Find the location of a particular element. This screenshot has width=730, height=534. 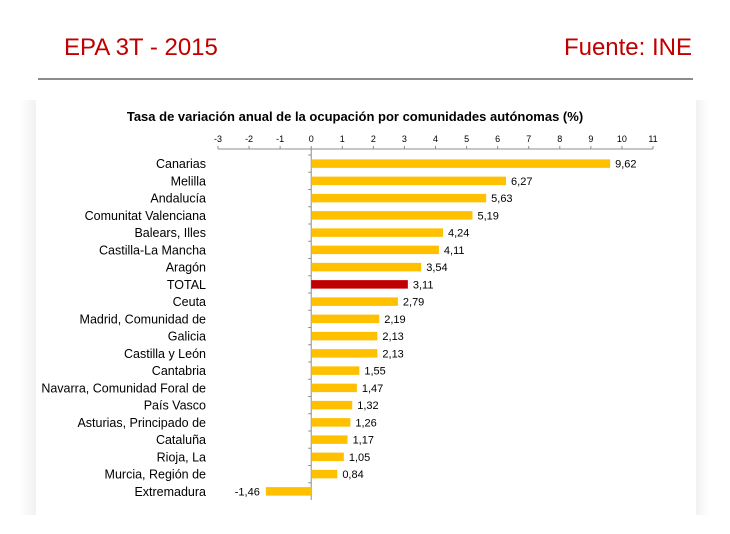

category-label: Ceuta is located at coordinates (189, 302).